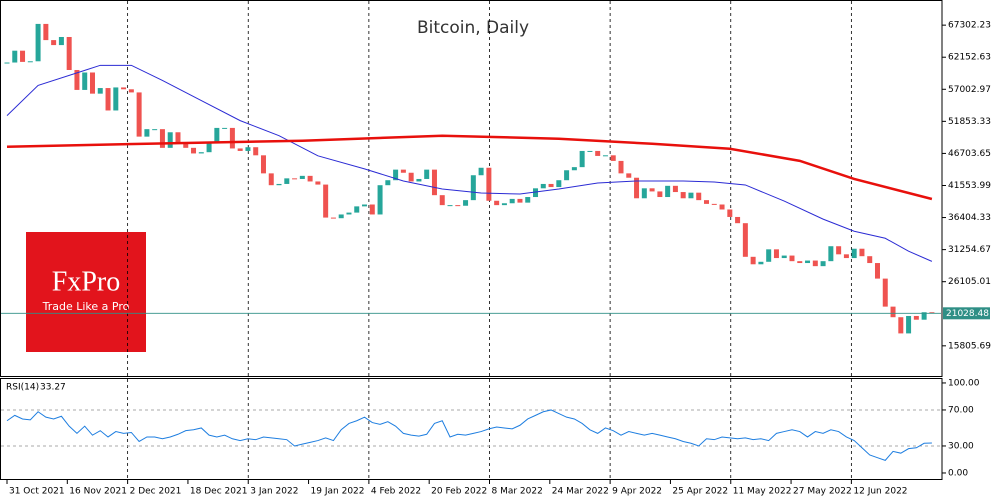 This screenshot has height=500, width=1000. I want to click on rsi-last-value: 33.27, so click(53, 388).